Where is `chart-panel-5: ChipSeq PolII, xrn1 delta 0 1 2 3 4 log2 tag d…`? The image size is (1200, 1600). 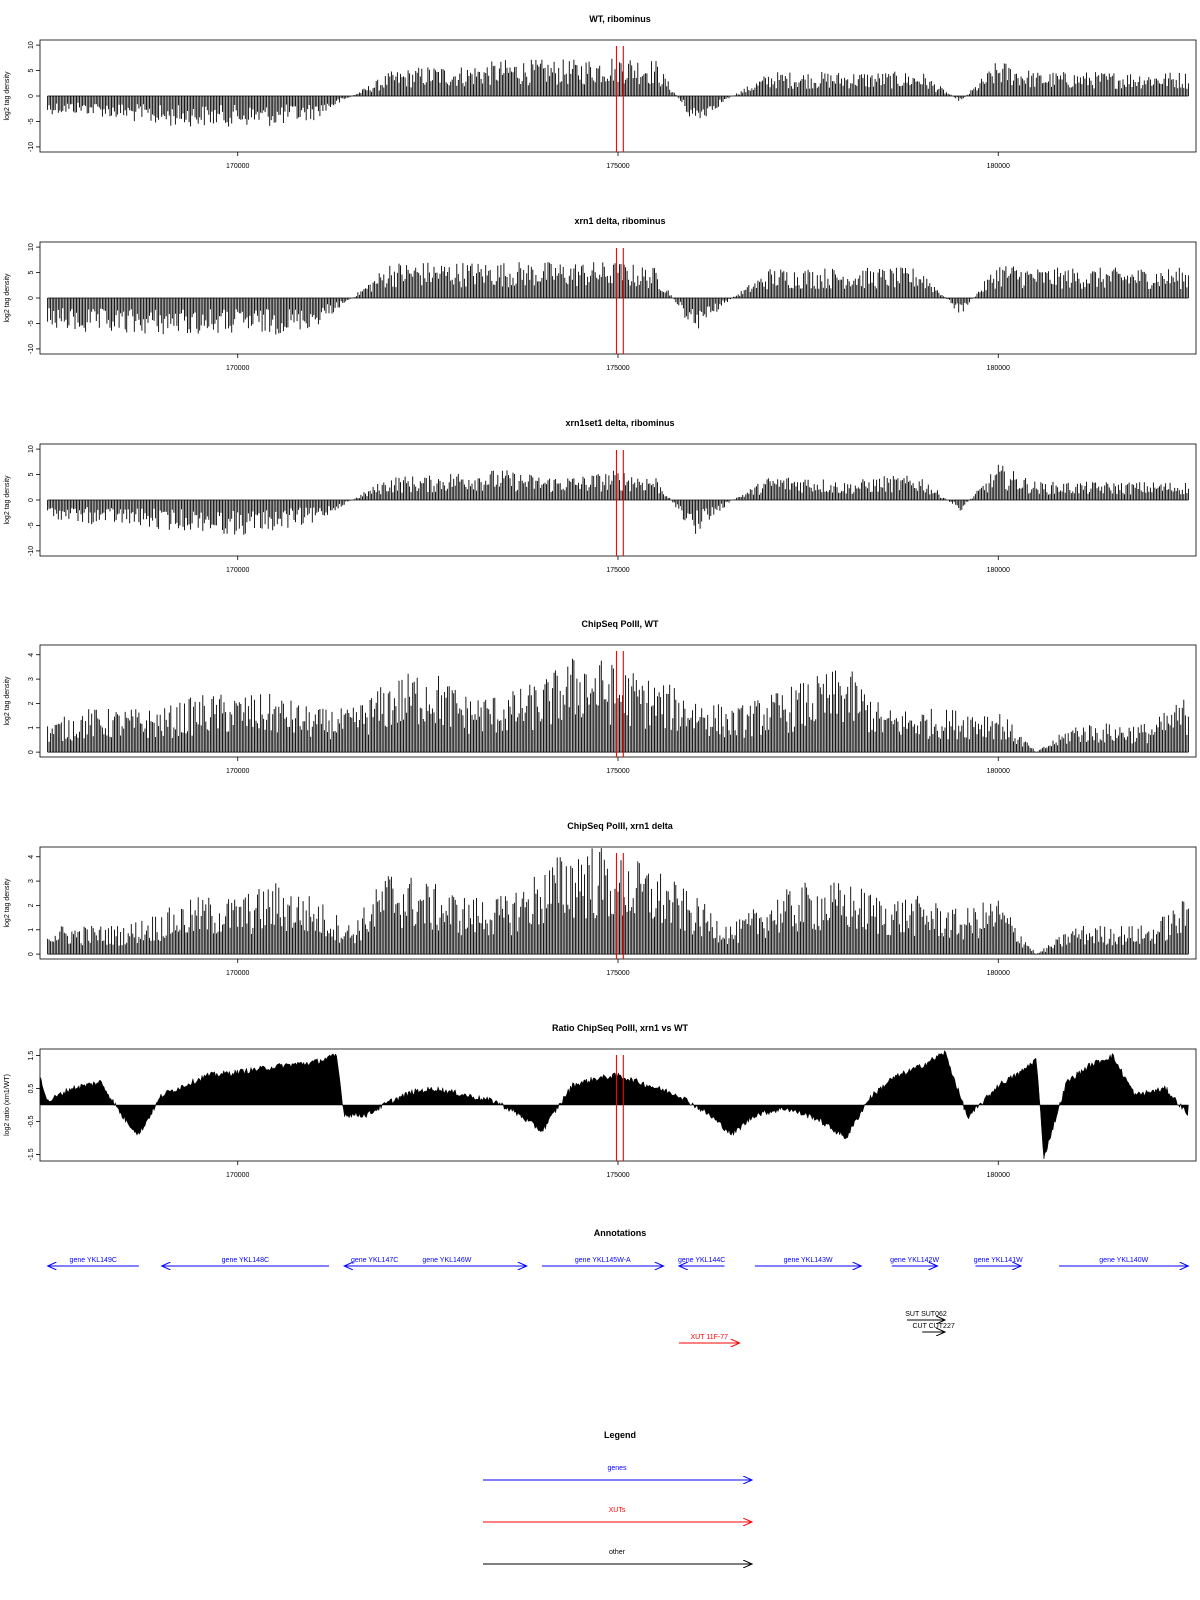
chart-panel-5: ChipSeq PolII, xrn1 delta 0 1 2 3 4 log2 tag d… is located at coordinates (600, 899).